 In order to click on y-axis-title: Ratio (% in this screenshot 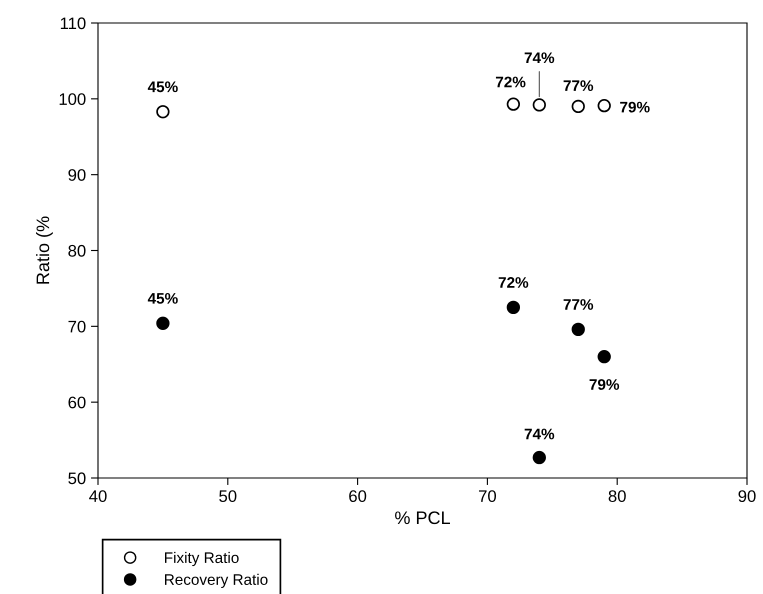, I will do `click(44, 250)`.